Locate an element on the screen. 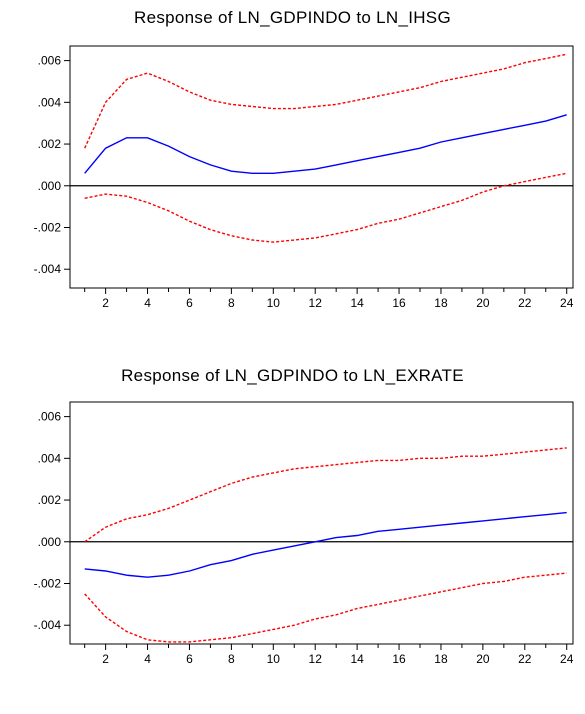 This screenshot has width=585, height=714. chart-title: Response of LN_GDPINDO to LN_IHSG is located at coordinates (292, 17).